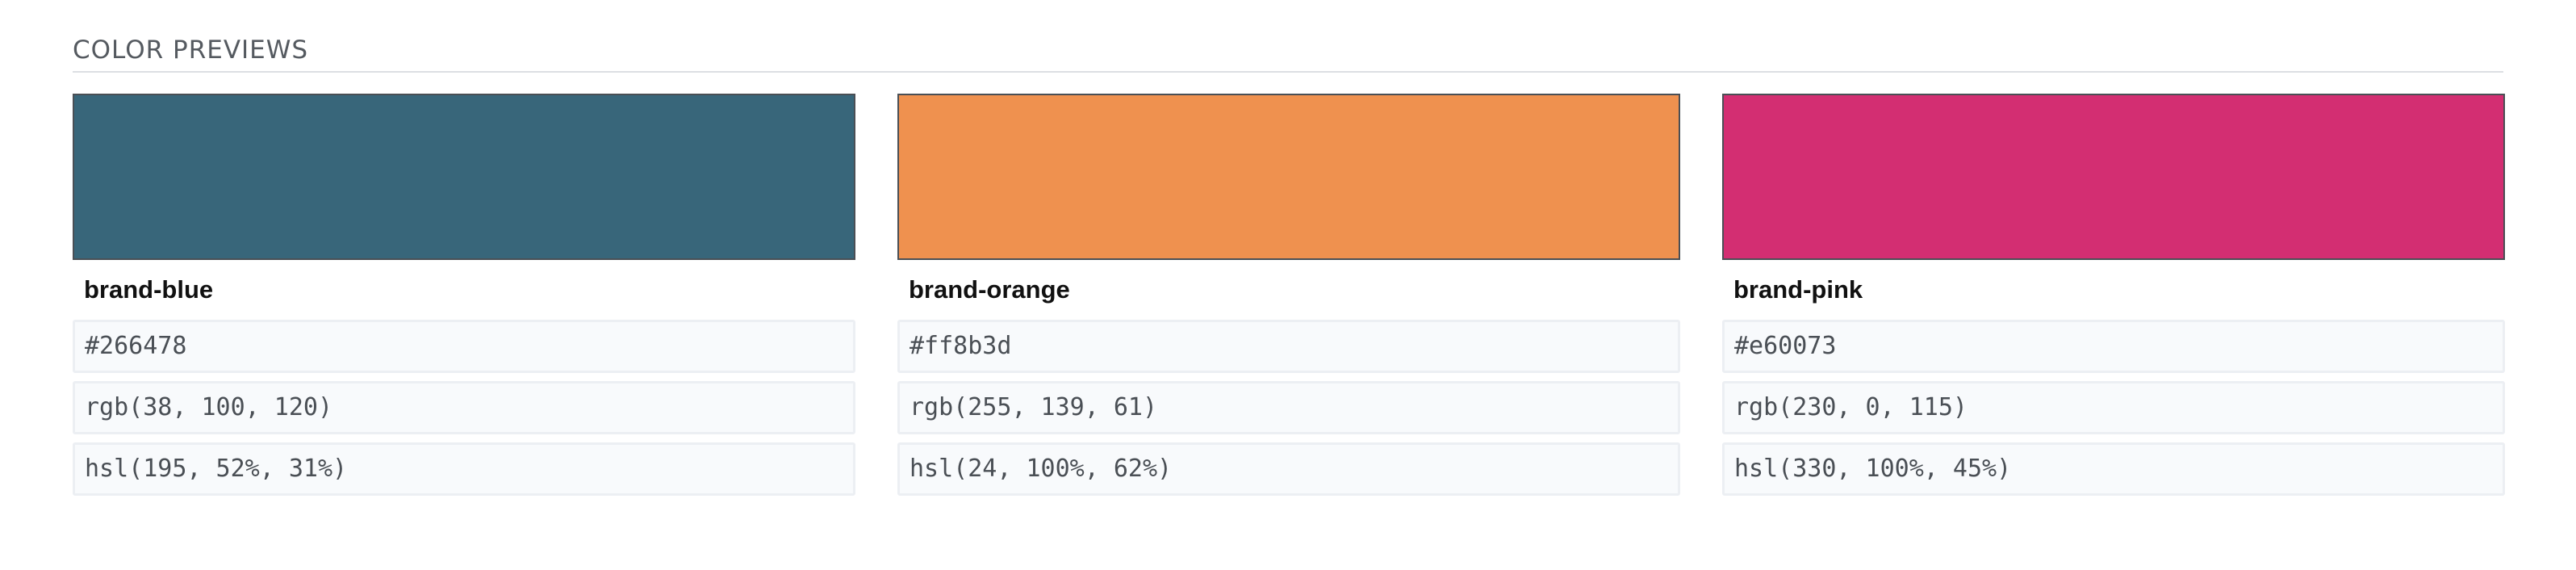 Image resolution: width=2576 pixels, height=570 pixels. Describe the element at coordinates (464, 408) in the screenshot. I see `rgb-value: rgb(38, 100, 120)` at that location.